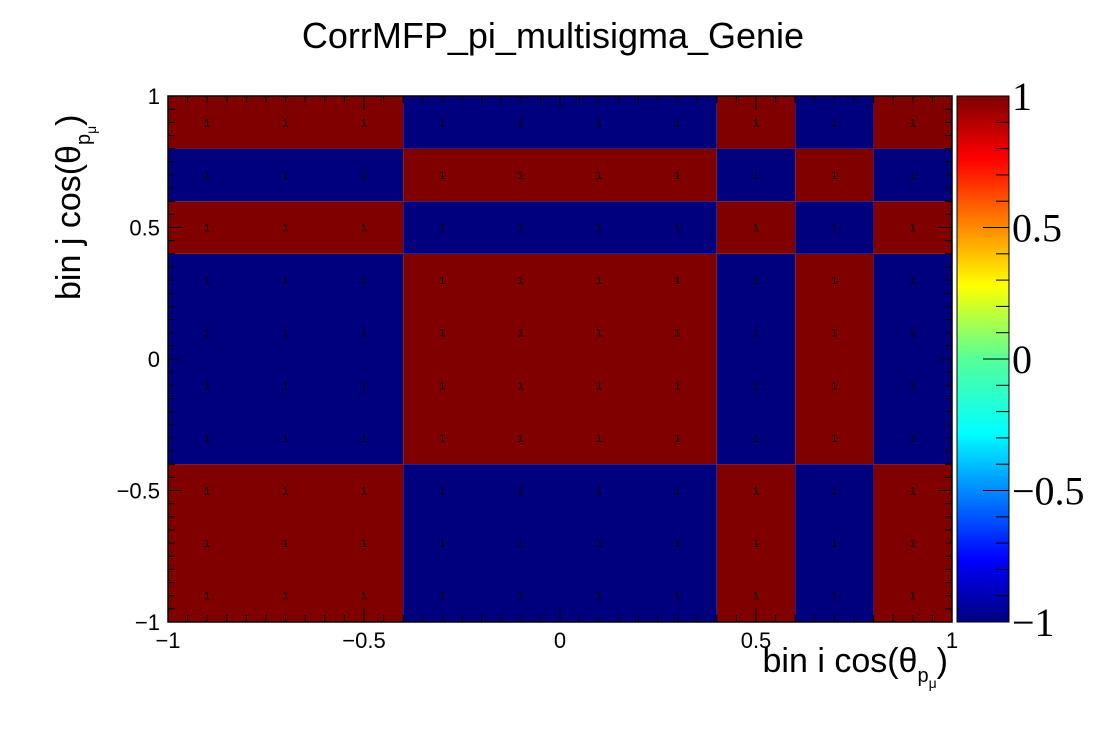  Describe the element at coordinates (144, 228) in the screenshot. I see `y-tick-label: 0.5` at that location.